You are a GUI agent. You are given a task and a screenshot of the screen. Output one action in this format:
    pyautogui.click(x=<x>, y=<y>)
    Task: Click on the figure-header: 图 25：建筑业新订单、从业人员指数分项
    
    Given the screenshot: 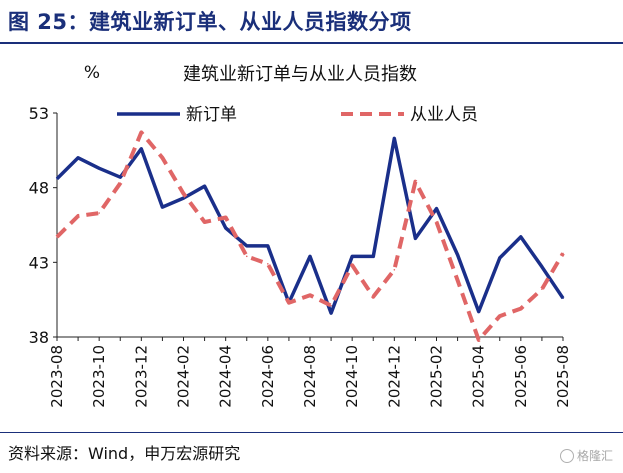 What is the action you would take?
    pyautogui.click(x=311, y=22)
    